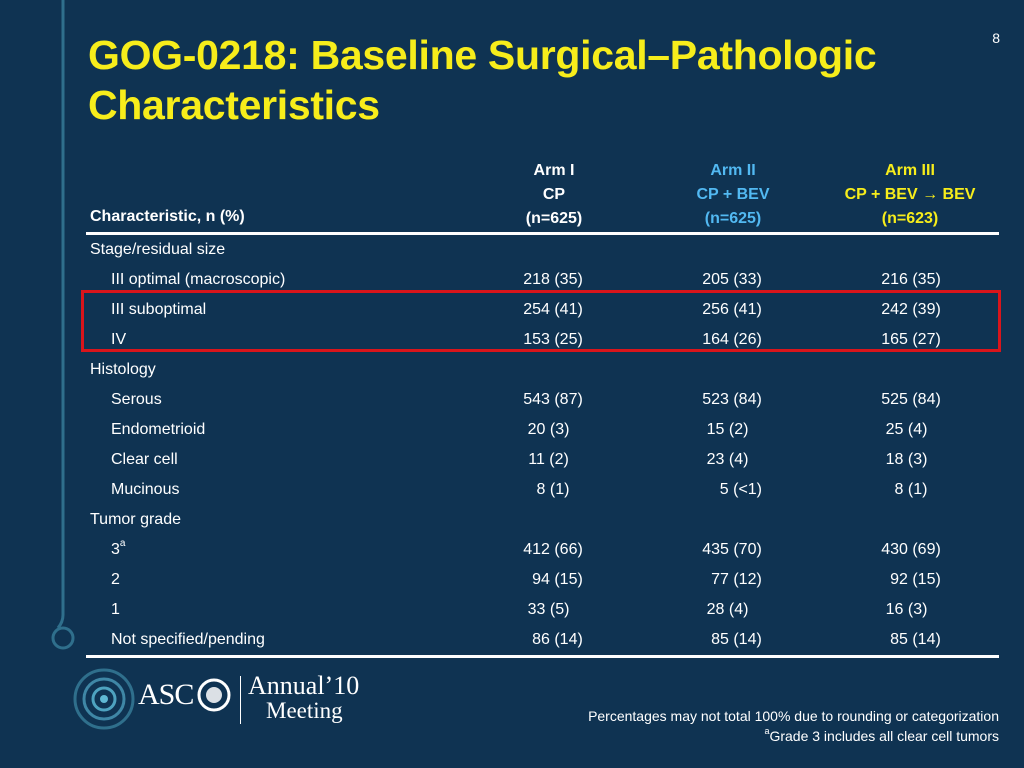 This screenshot has width=1024, height=768. I want to click on footnote-grade: aGrade 3 includes all clear cell tumors, so click(881, 736).